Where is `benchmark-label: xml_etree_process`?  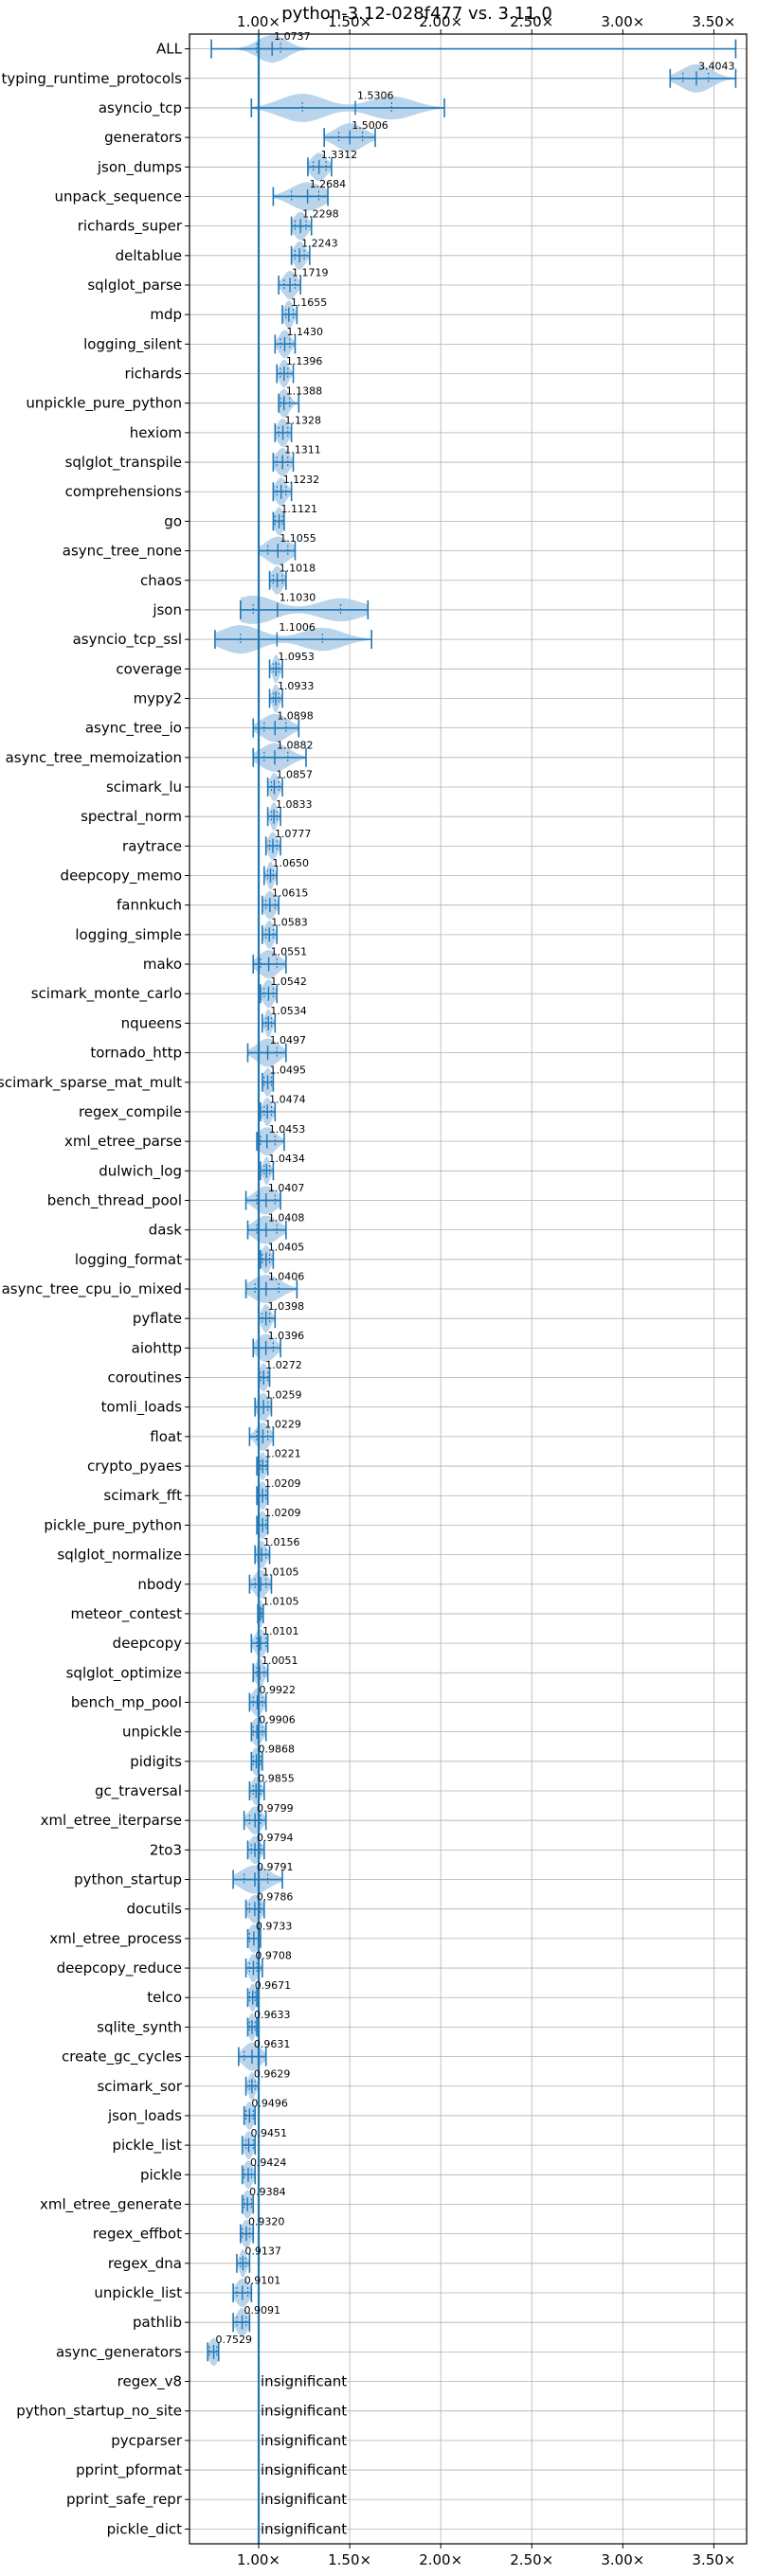 benchmark-label: xml_etree_process is located at coordinates (115, 1939).